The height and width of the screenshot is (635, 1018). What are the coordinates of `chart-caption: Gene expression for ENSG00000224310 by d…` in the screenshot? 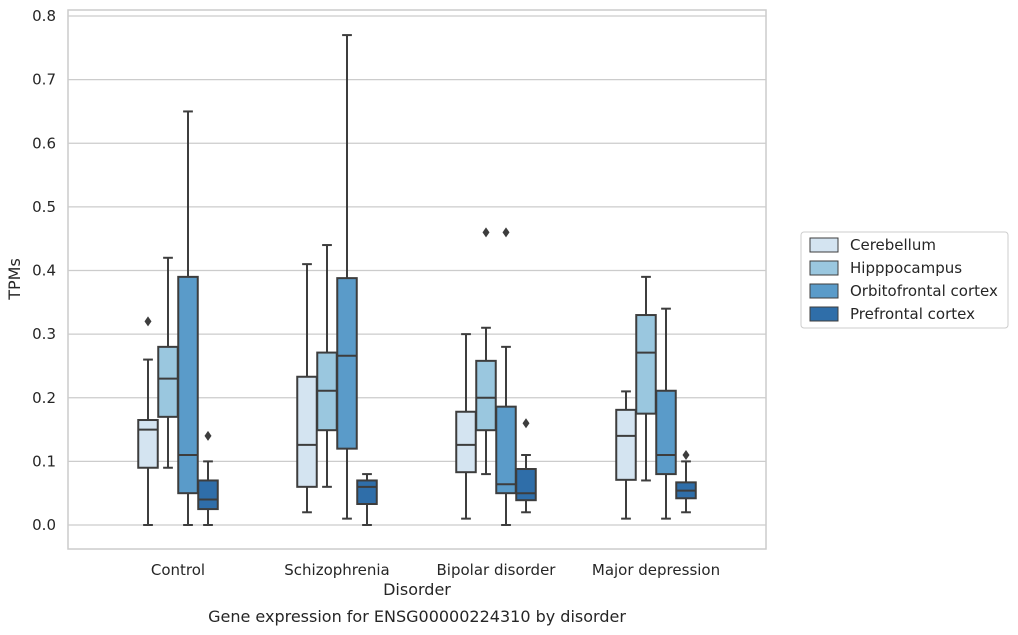 It's located at (417, 616).